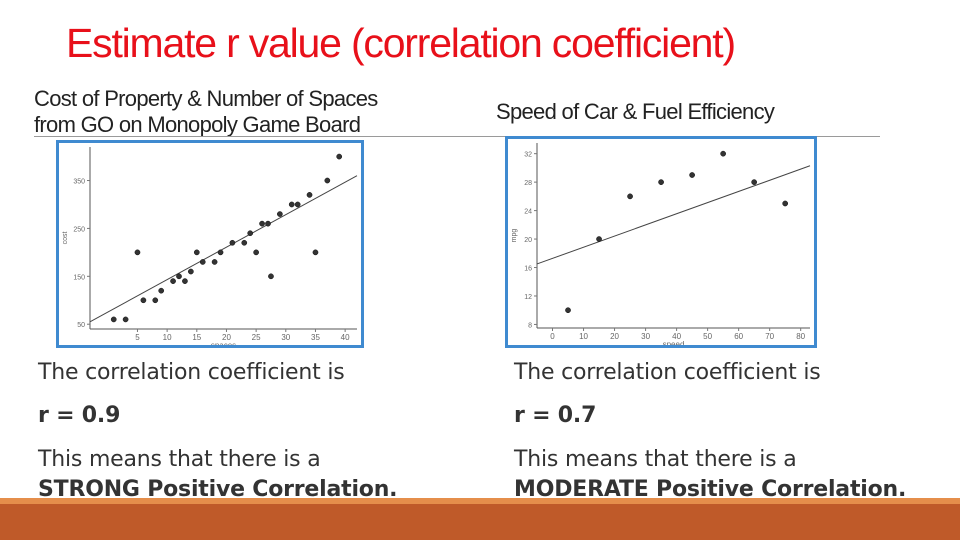 The height and width of the screenshot is (540, 960). I want to click on x-tick-label: 35, so click(315, 337).